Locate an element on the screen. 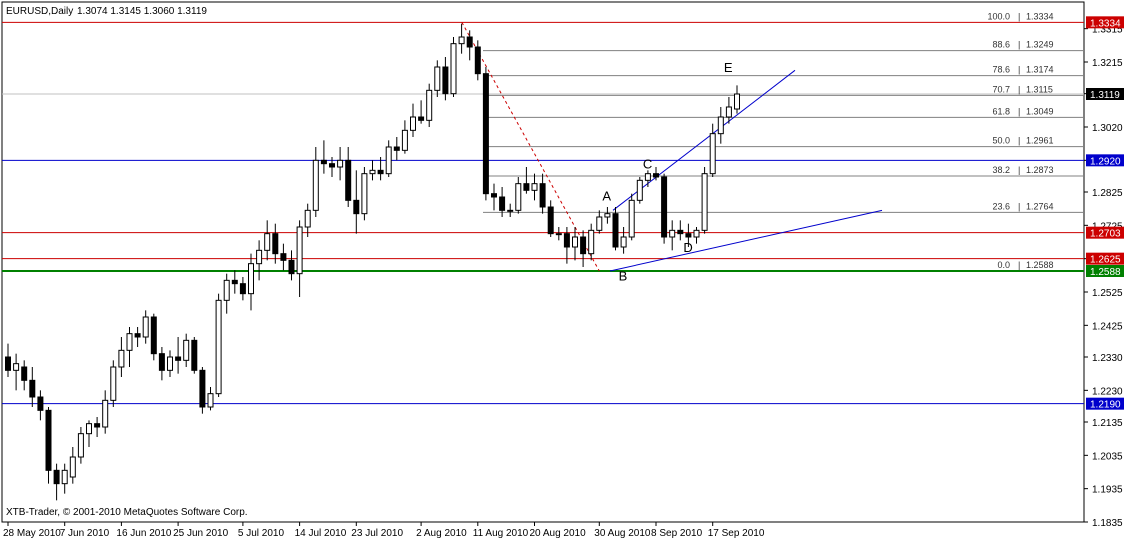 This screenshot has height=539, width=1124. x-tick-label: 30 Aug 2010 is located at coordinates (622, 533).